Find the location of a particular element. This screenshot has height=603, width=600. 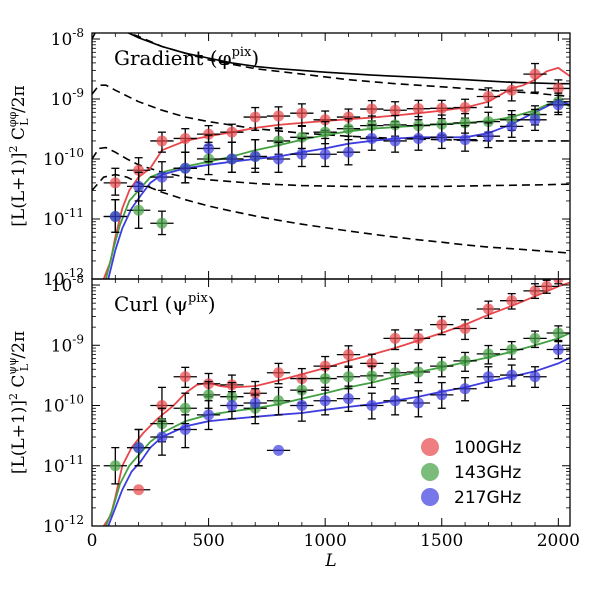

x-tick-label: 0 is located at coordinates (92, 541).